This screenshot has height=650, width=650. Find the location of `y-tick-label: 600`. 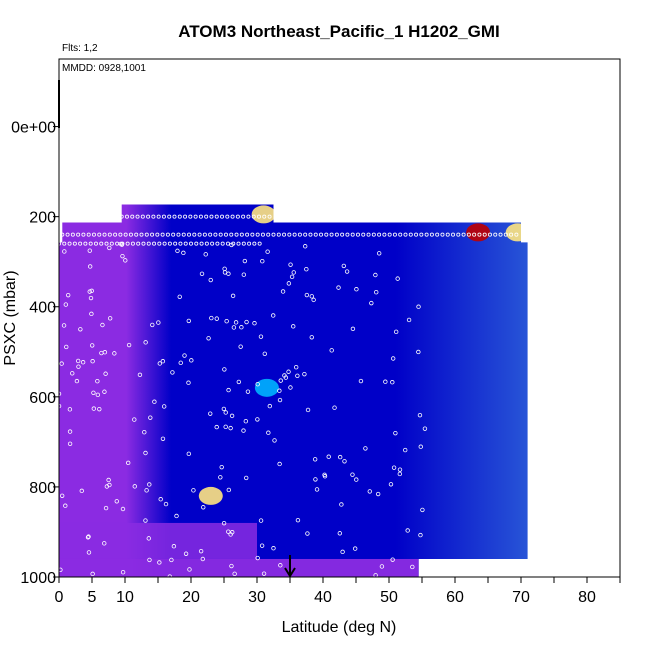

y-tick-label: 600 is located at coordinates (42, 398).